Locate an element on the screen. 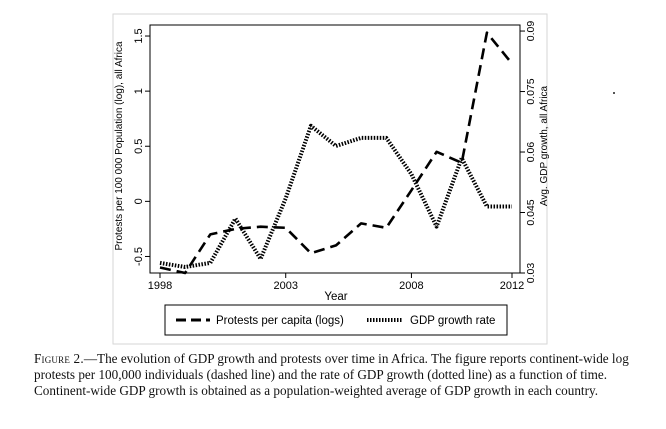 The image size is (666, 429). x-axis: 1998 2003 2008 2012 is located at coordinates (336, 282).